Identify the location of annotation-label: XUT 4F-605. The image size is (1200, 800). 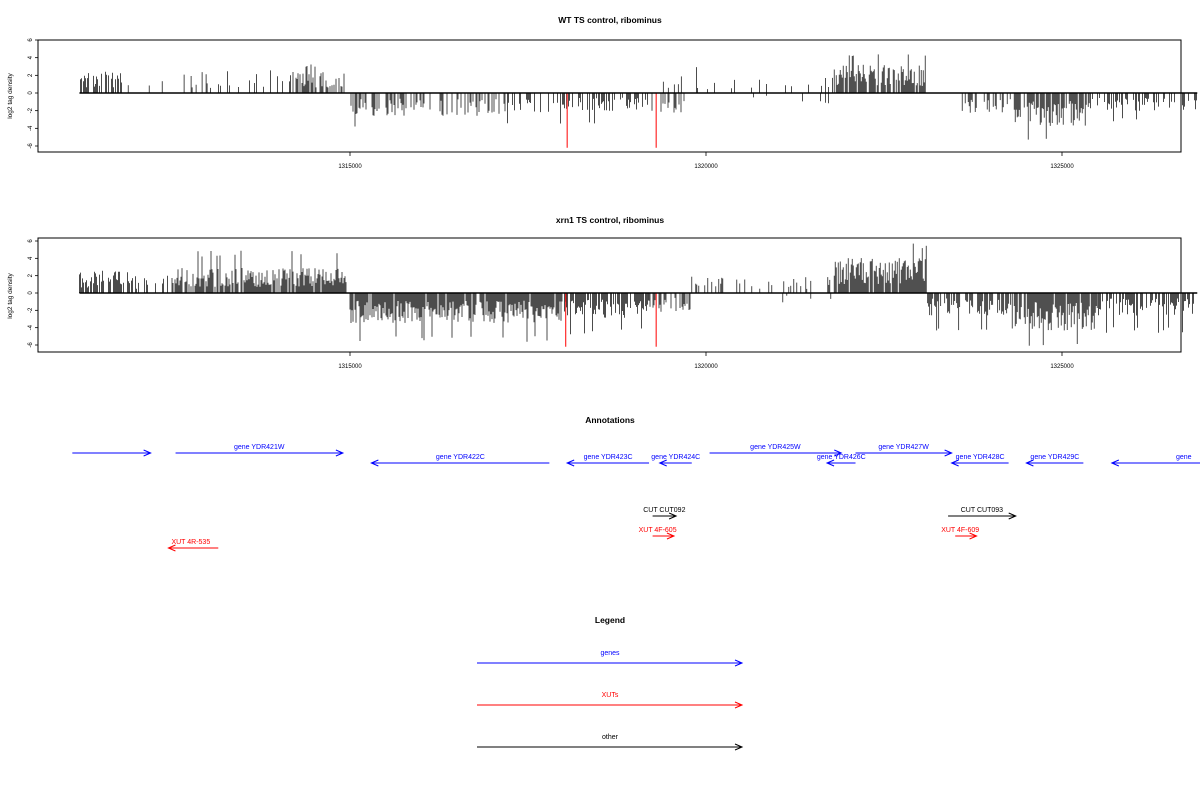
(658, 530).